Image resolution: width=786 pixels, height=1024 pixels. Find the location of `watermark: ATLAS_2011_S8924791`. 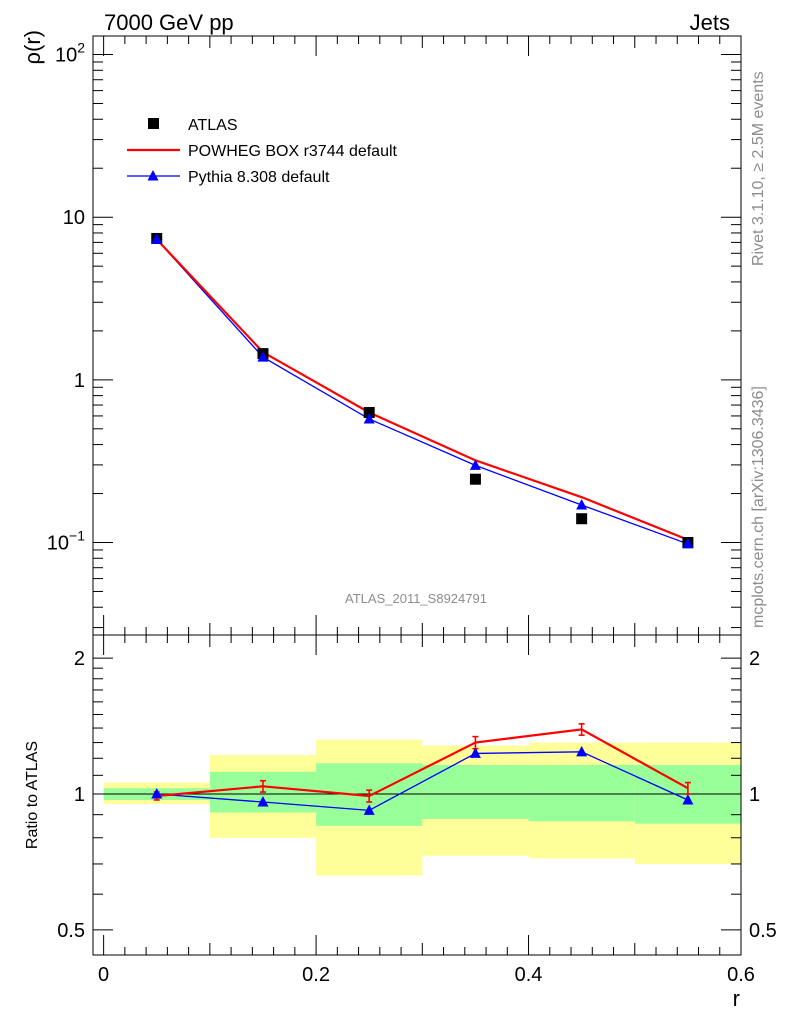

watermark: ATLAS_2011_S8924791 is located at coordinates (416, 598).